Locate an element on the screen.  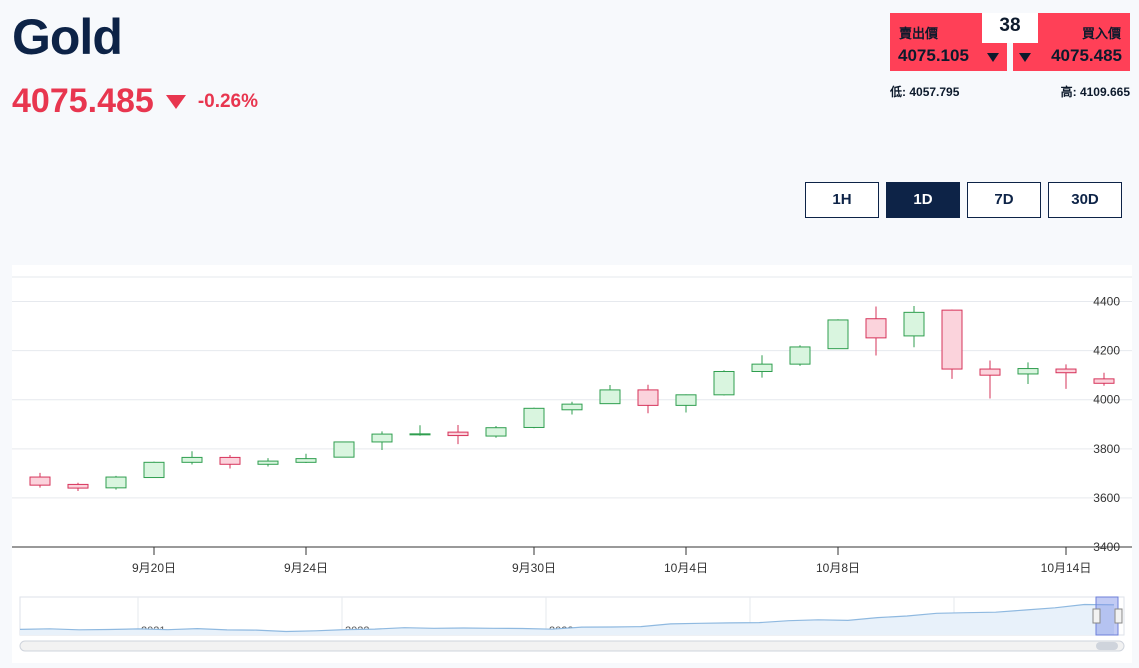
low-value: 4057.795 is located at coordinates (934, 92).